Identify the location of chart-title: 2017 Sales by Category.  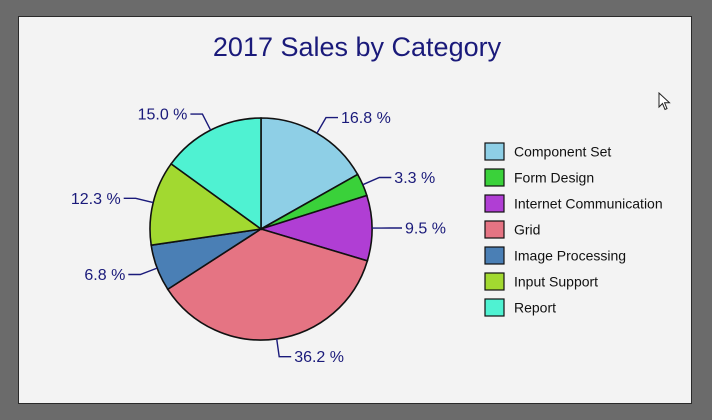
(357, 47).